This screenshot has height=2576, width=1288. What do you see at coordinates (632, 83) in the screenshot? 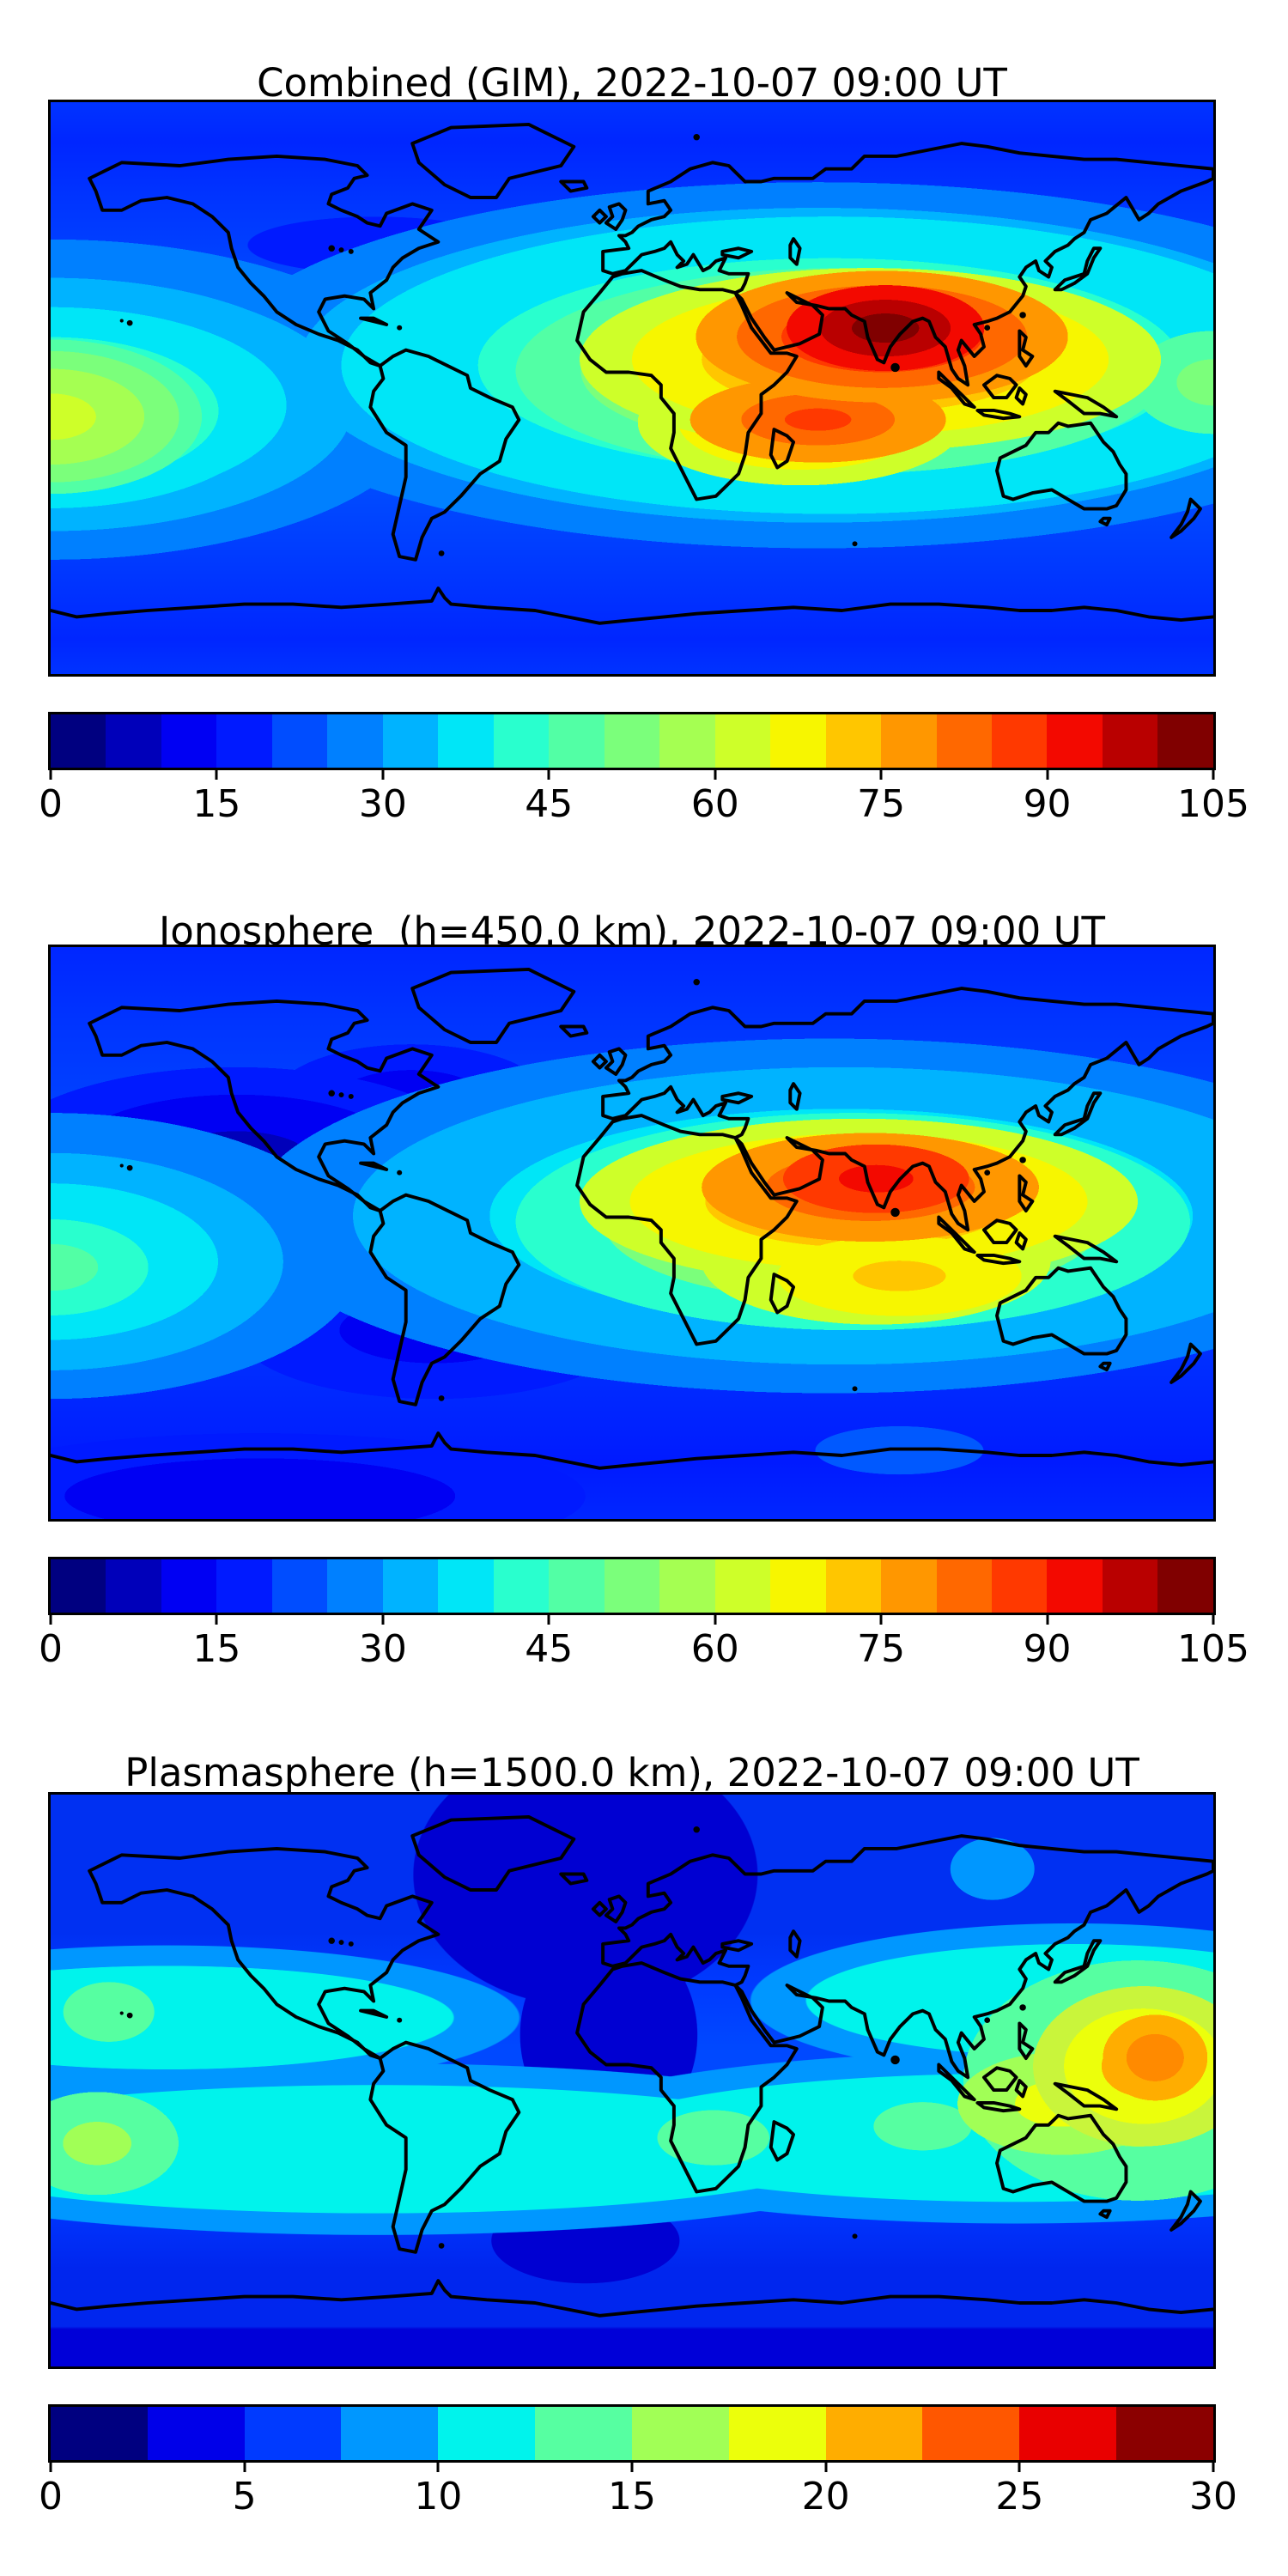
I see `panel-title: Combined (GIM), 2022-10-07 09:00 UT` at bounding box center [632, 83].